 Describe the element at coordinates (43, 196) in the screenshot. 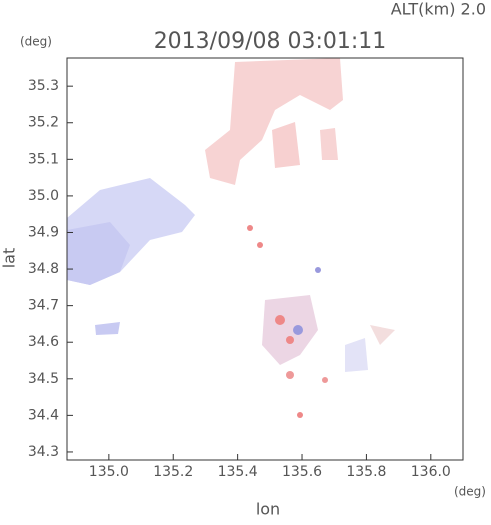

I see `y-tick-label: 35.0` at that location.